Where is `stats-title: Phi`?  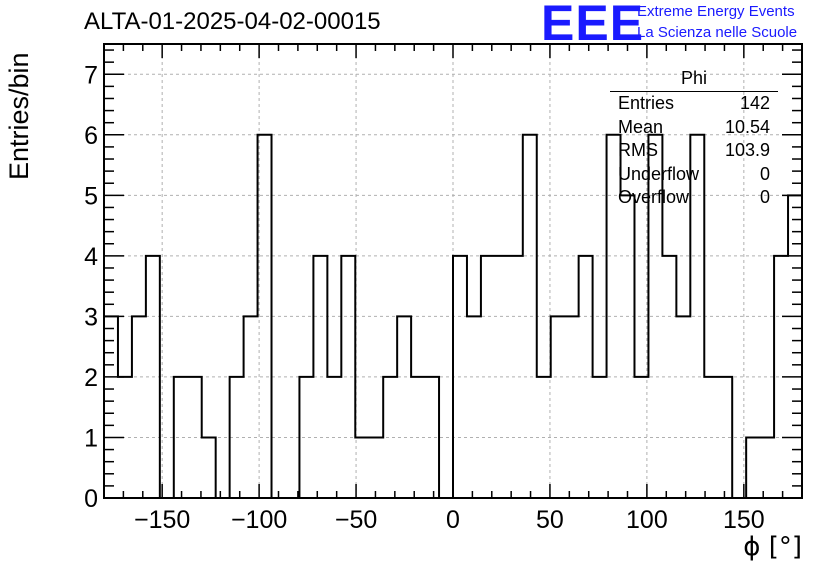 stats-title: Phi is located at coordinates (694, 80).